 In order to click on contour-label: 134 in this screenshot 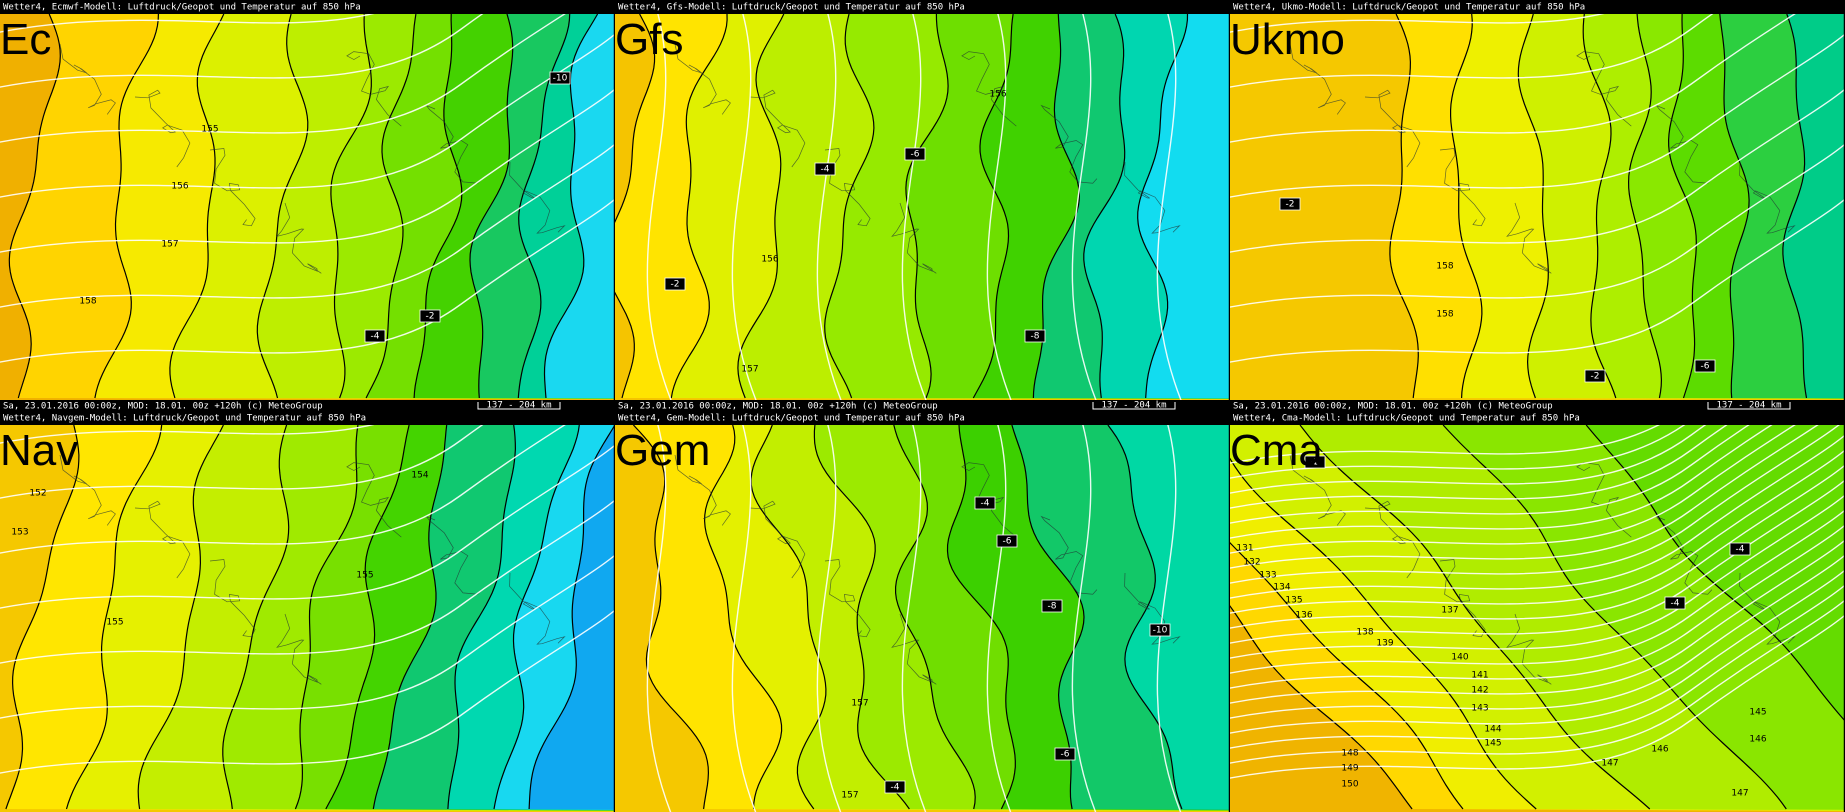, I will do `click(1281, 588)`.